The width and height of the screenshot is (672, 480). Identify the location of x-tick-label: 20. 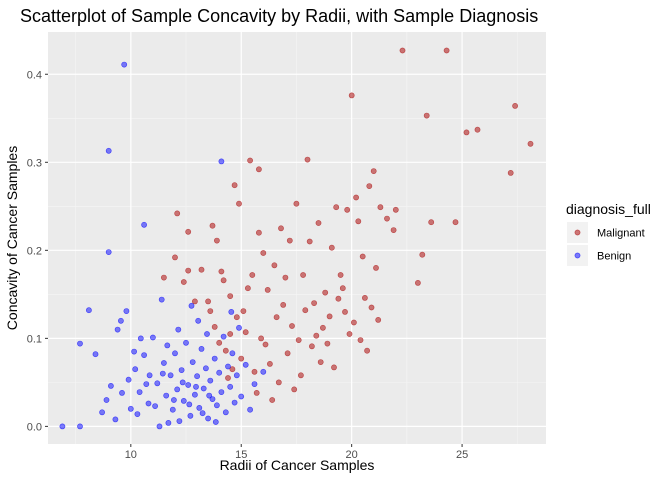
(352, 455).